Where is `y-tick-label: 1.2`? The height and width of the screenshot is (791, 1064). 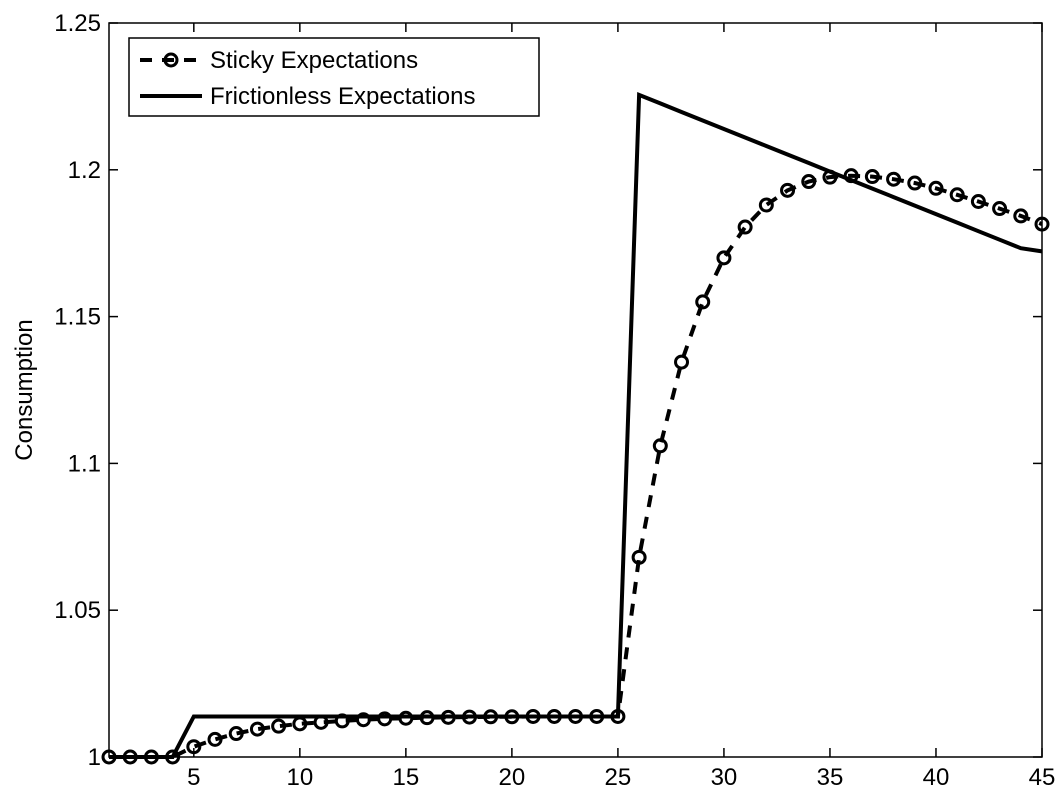
y-tick-label: 1.2 is located at coordinates (84, 170).